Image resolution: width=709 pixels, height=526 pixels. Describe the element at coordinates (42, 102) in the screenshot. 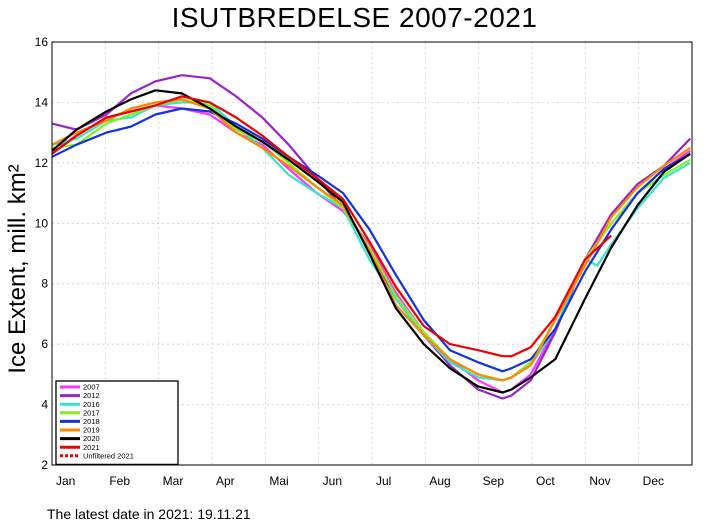

I see `y-tick-label: 14` at that location.